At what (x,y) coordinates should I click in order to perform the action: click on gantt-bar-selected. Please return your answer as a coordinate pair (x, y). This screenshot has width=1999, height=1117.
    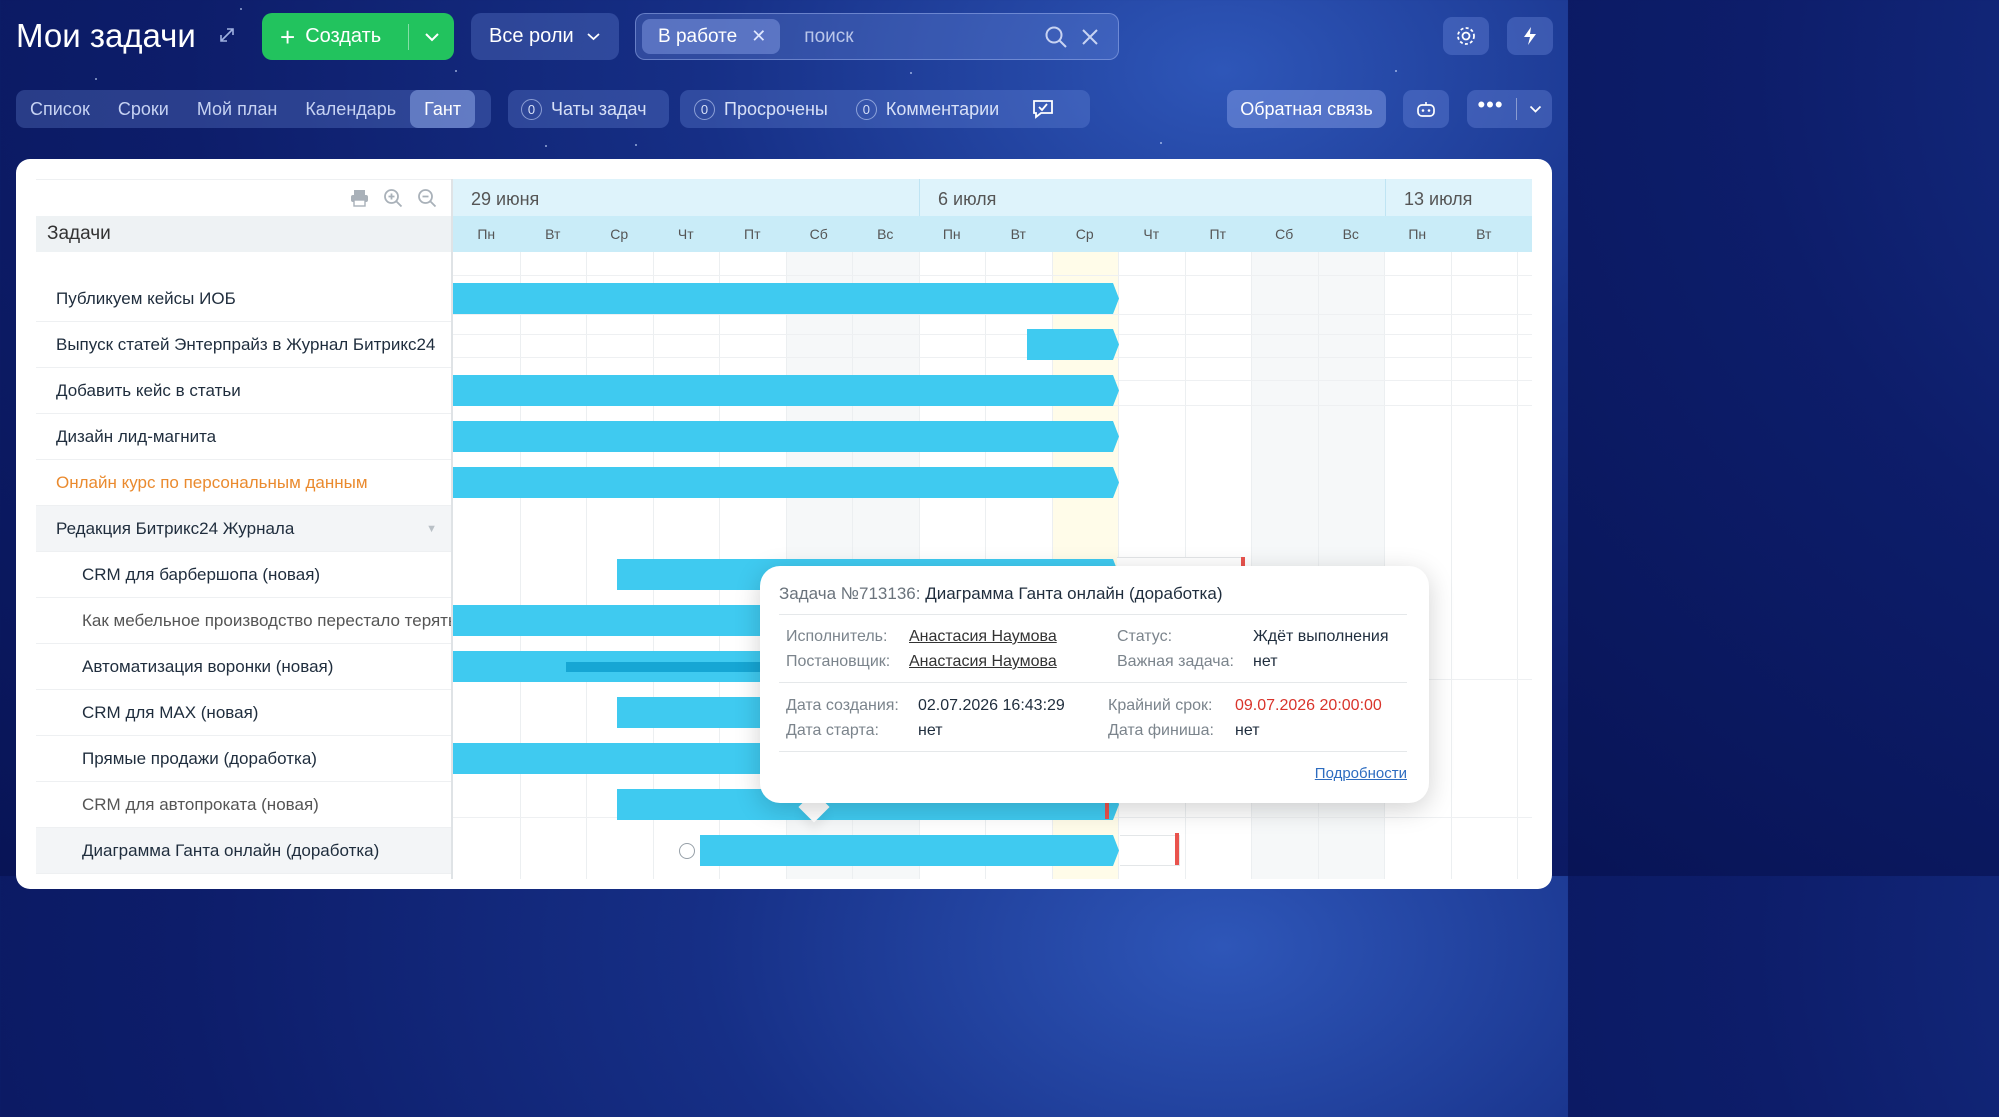
    Looking at the image, I should click on (909, 850).